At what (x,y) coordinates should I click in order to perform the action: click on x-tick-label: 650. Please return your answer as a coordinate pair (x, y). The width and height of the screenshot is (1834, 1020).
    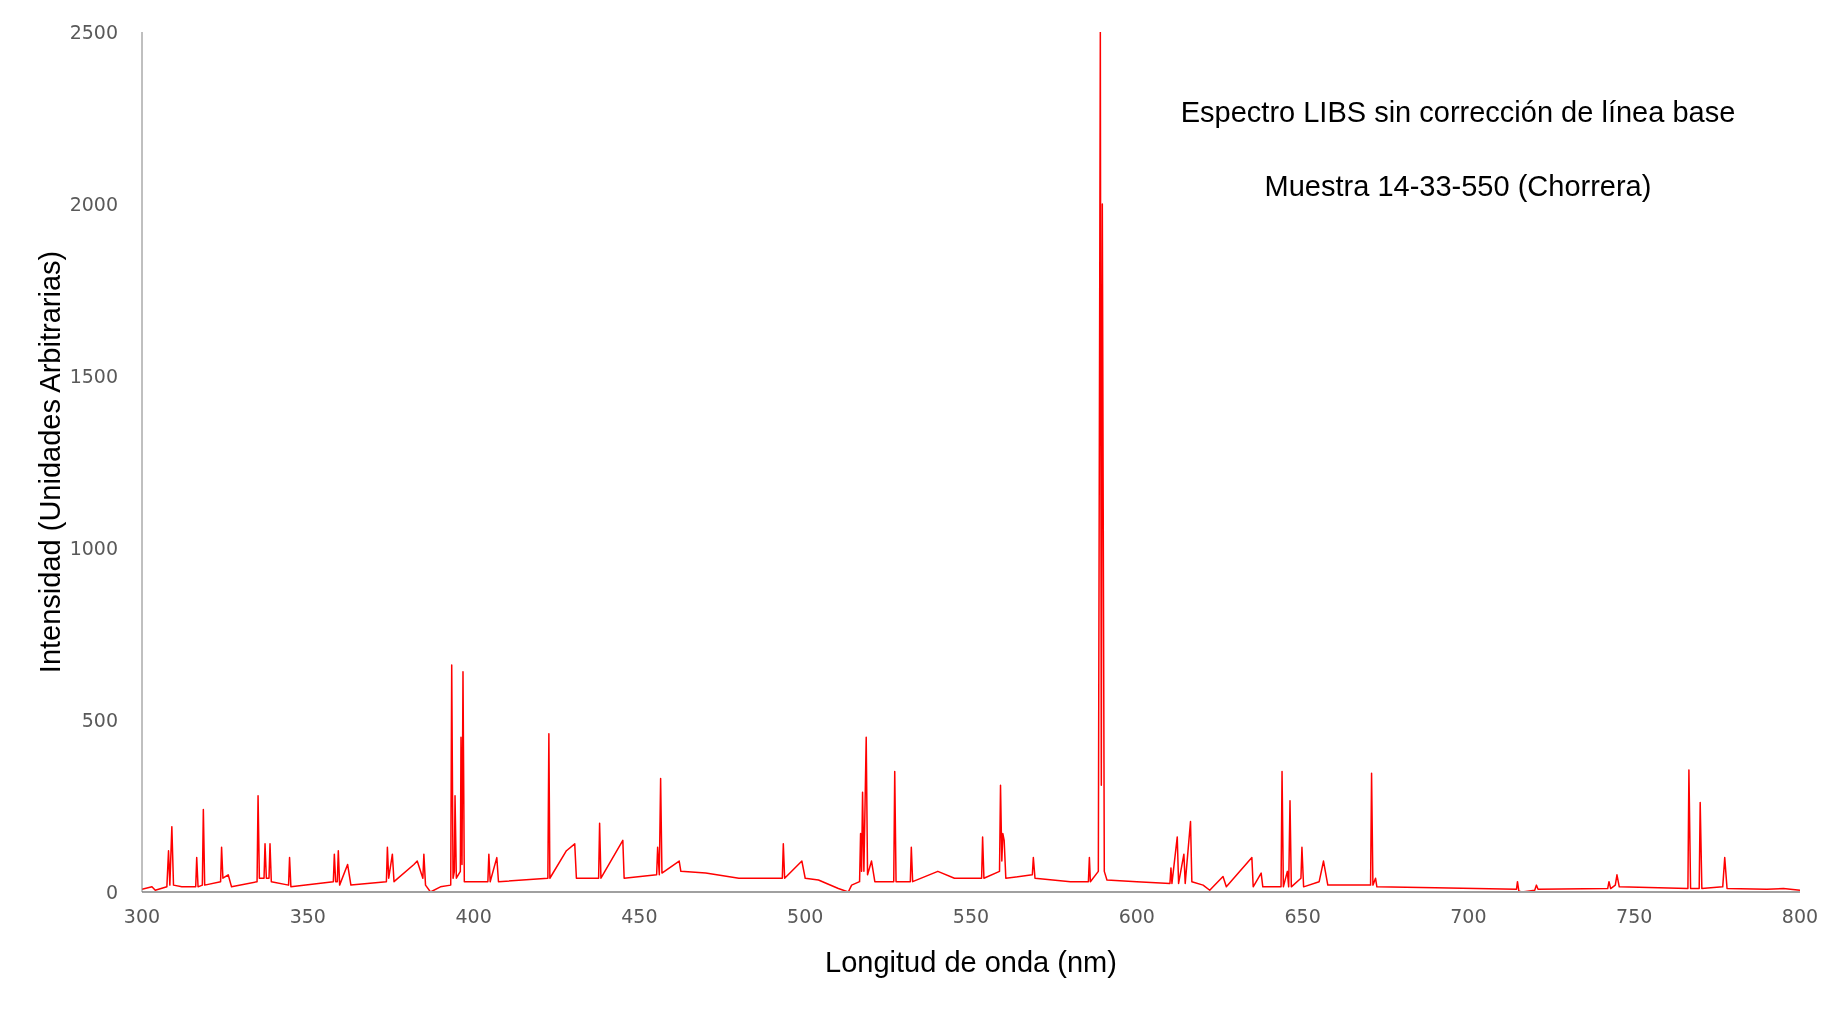
    Looking at the image, I should click on (1302, 916).